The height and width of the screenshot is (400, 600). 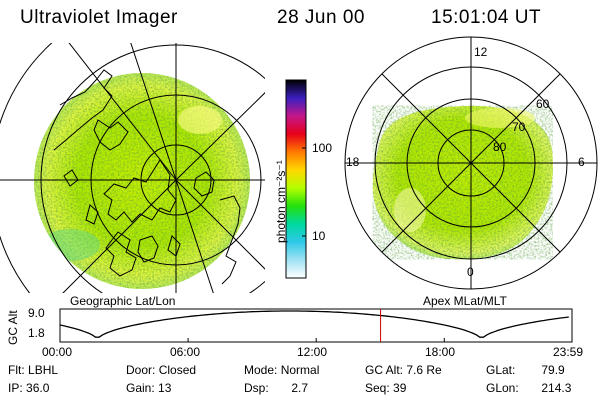 I want to click on apex-mlt-0: 0, so click(x=470, y=272).